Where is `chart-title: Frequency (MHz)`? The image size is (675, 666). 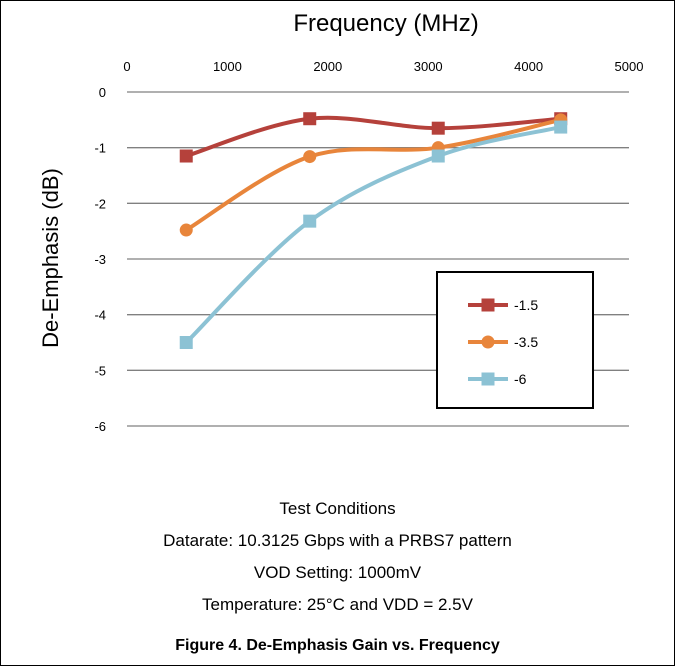 chart-title: Frequency (MHz) is located at coordinates (385, 23).